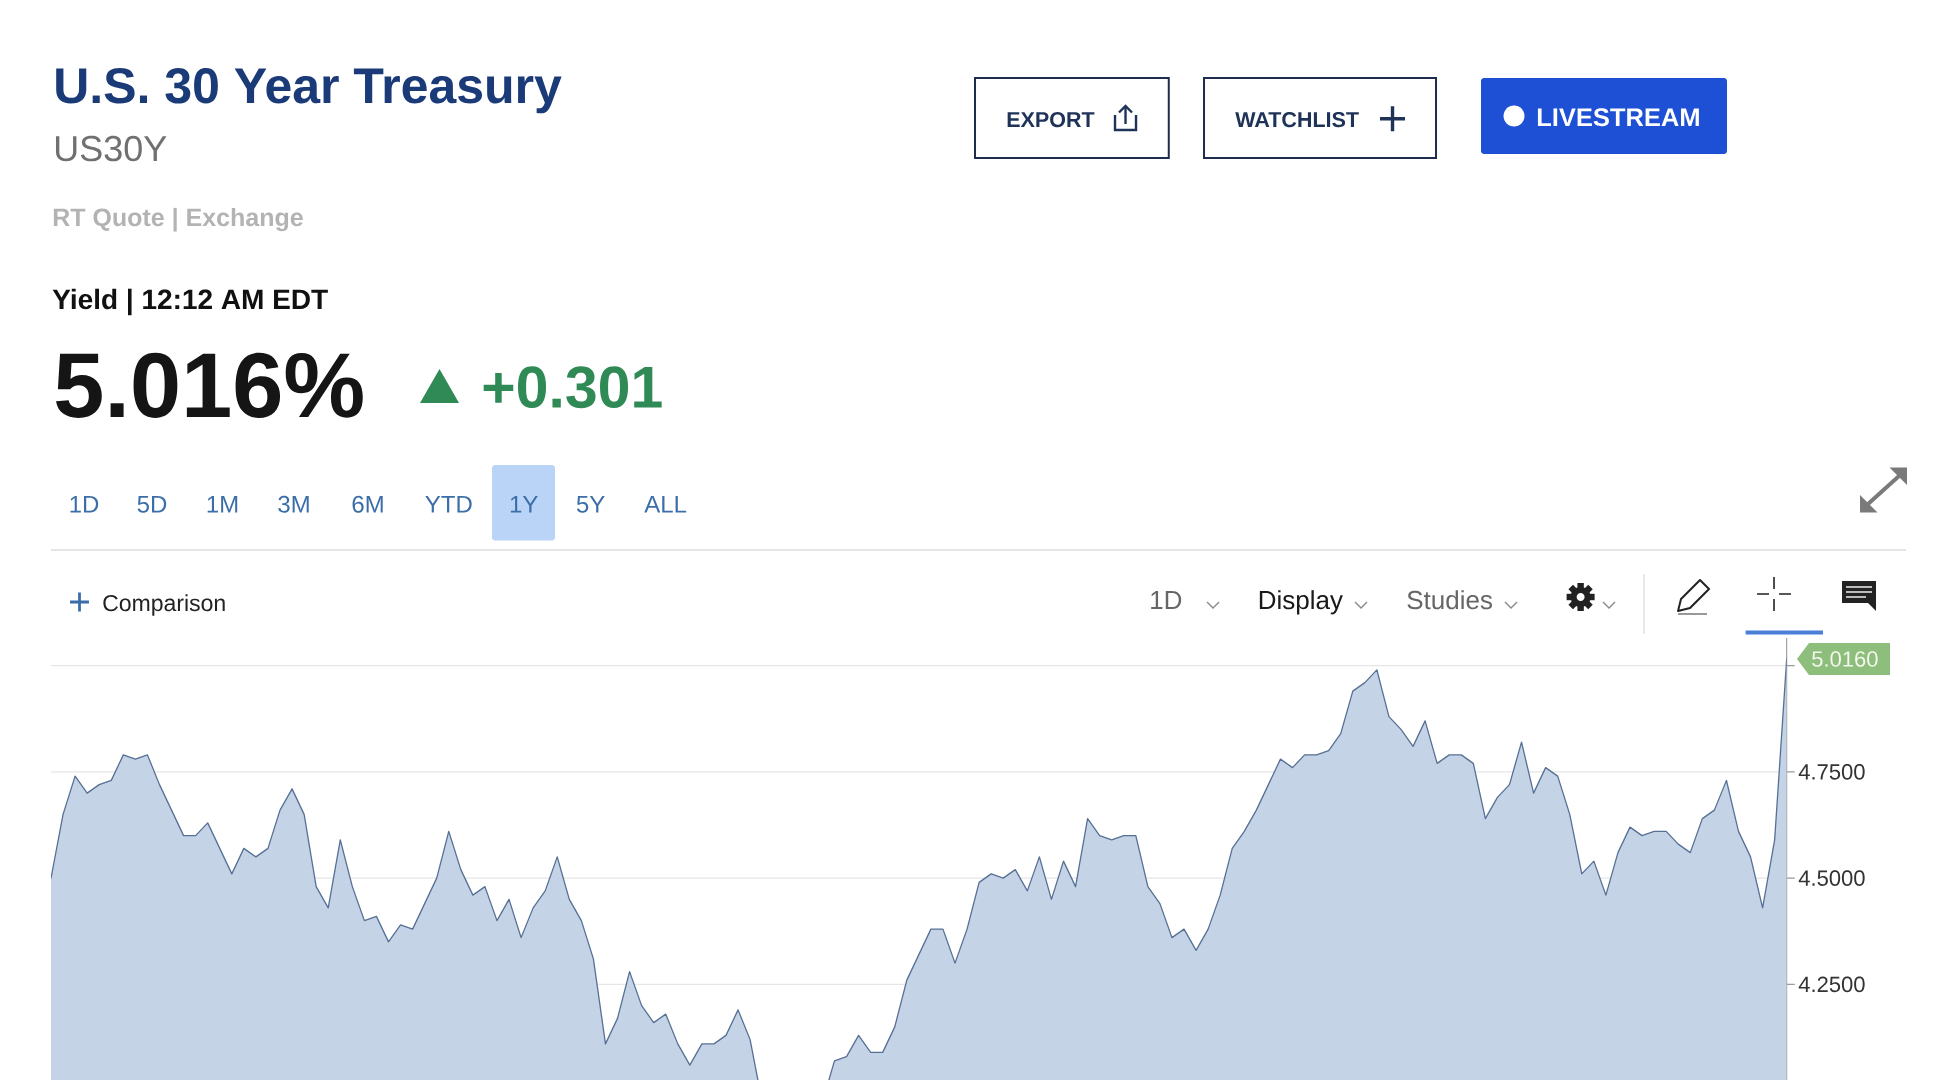  I want to click on text: ALL, so click(665, 504).